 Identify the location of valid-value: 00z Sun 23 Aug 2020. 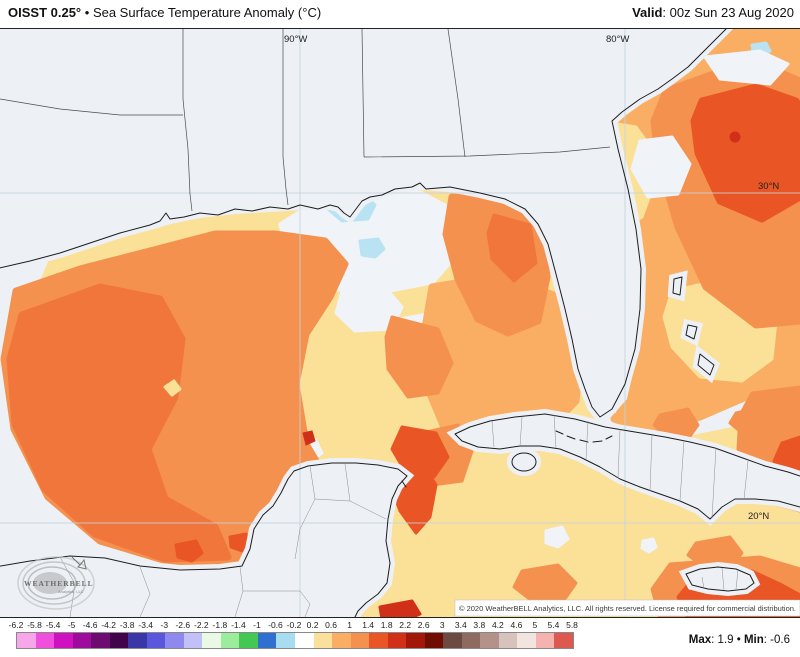
(731, 12).